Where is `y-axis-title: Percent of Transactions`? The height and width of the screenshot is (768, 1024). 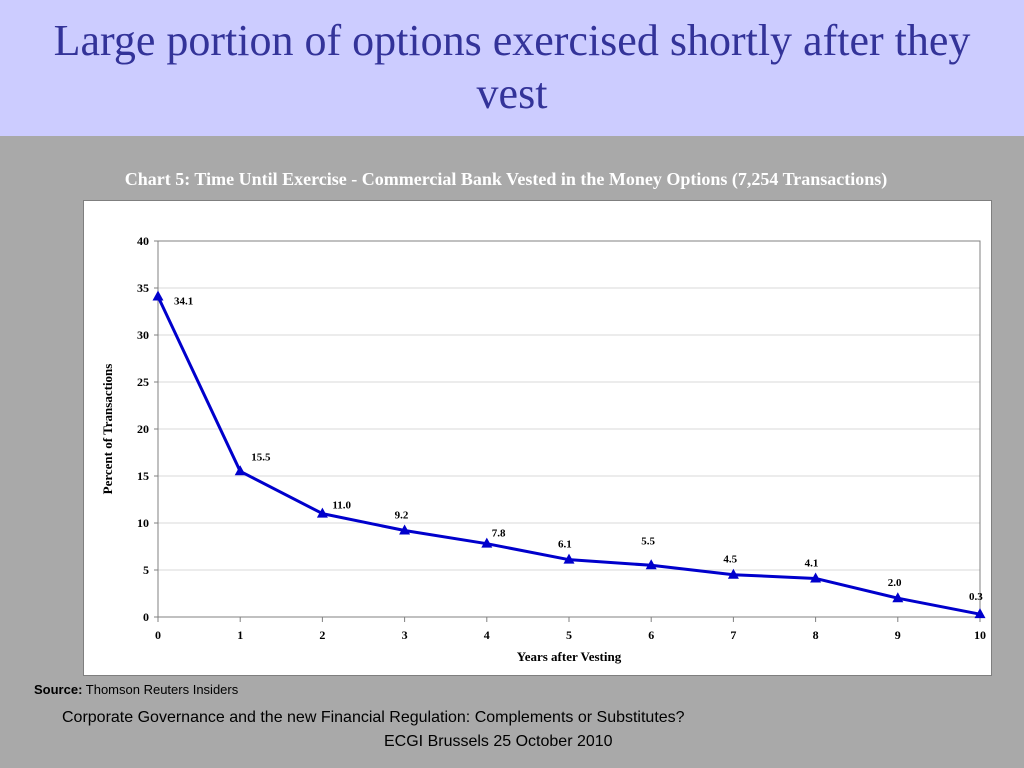
y-axis-title: Percent of Transactions is located at coordinates (107, 429).